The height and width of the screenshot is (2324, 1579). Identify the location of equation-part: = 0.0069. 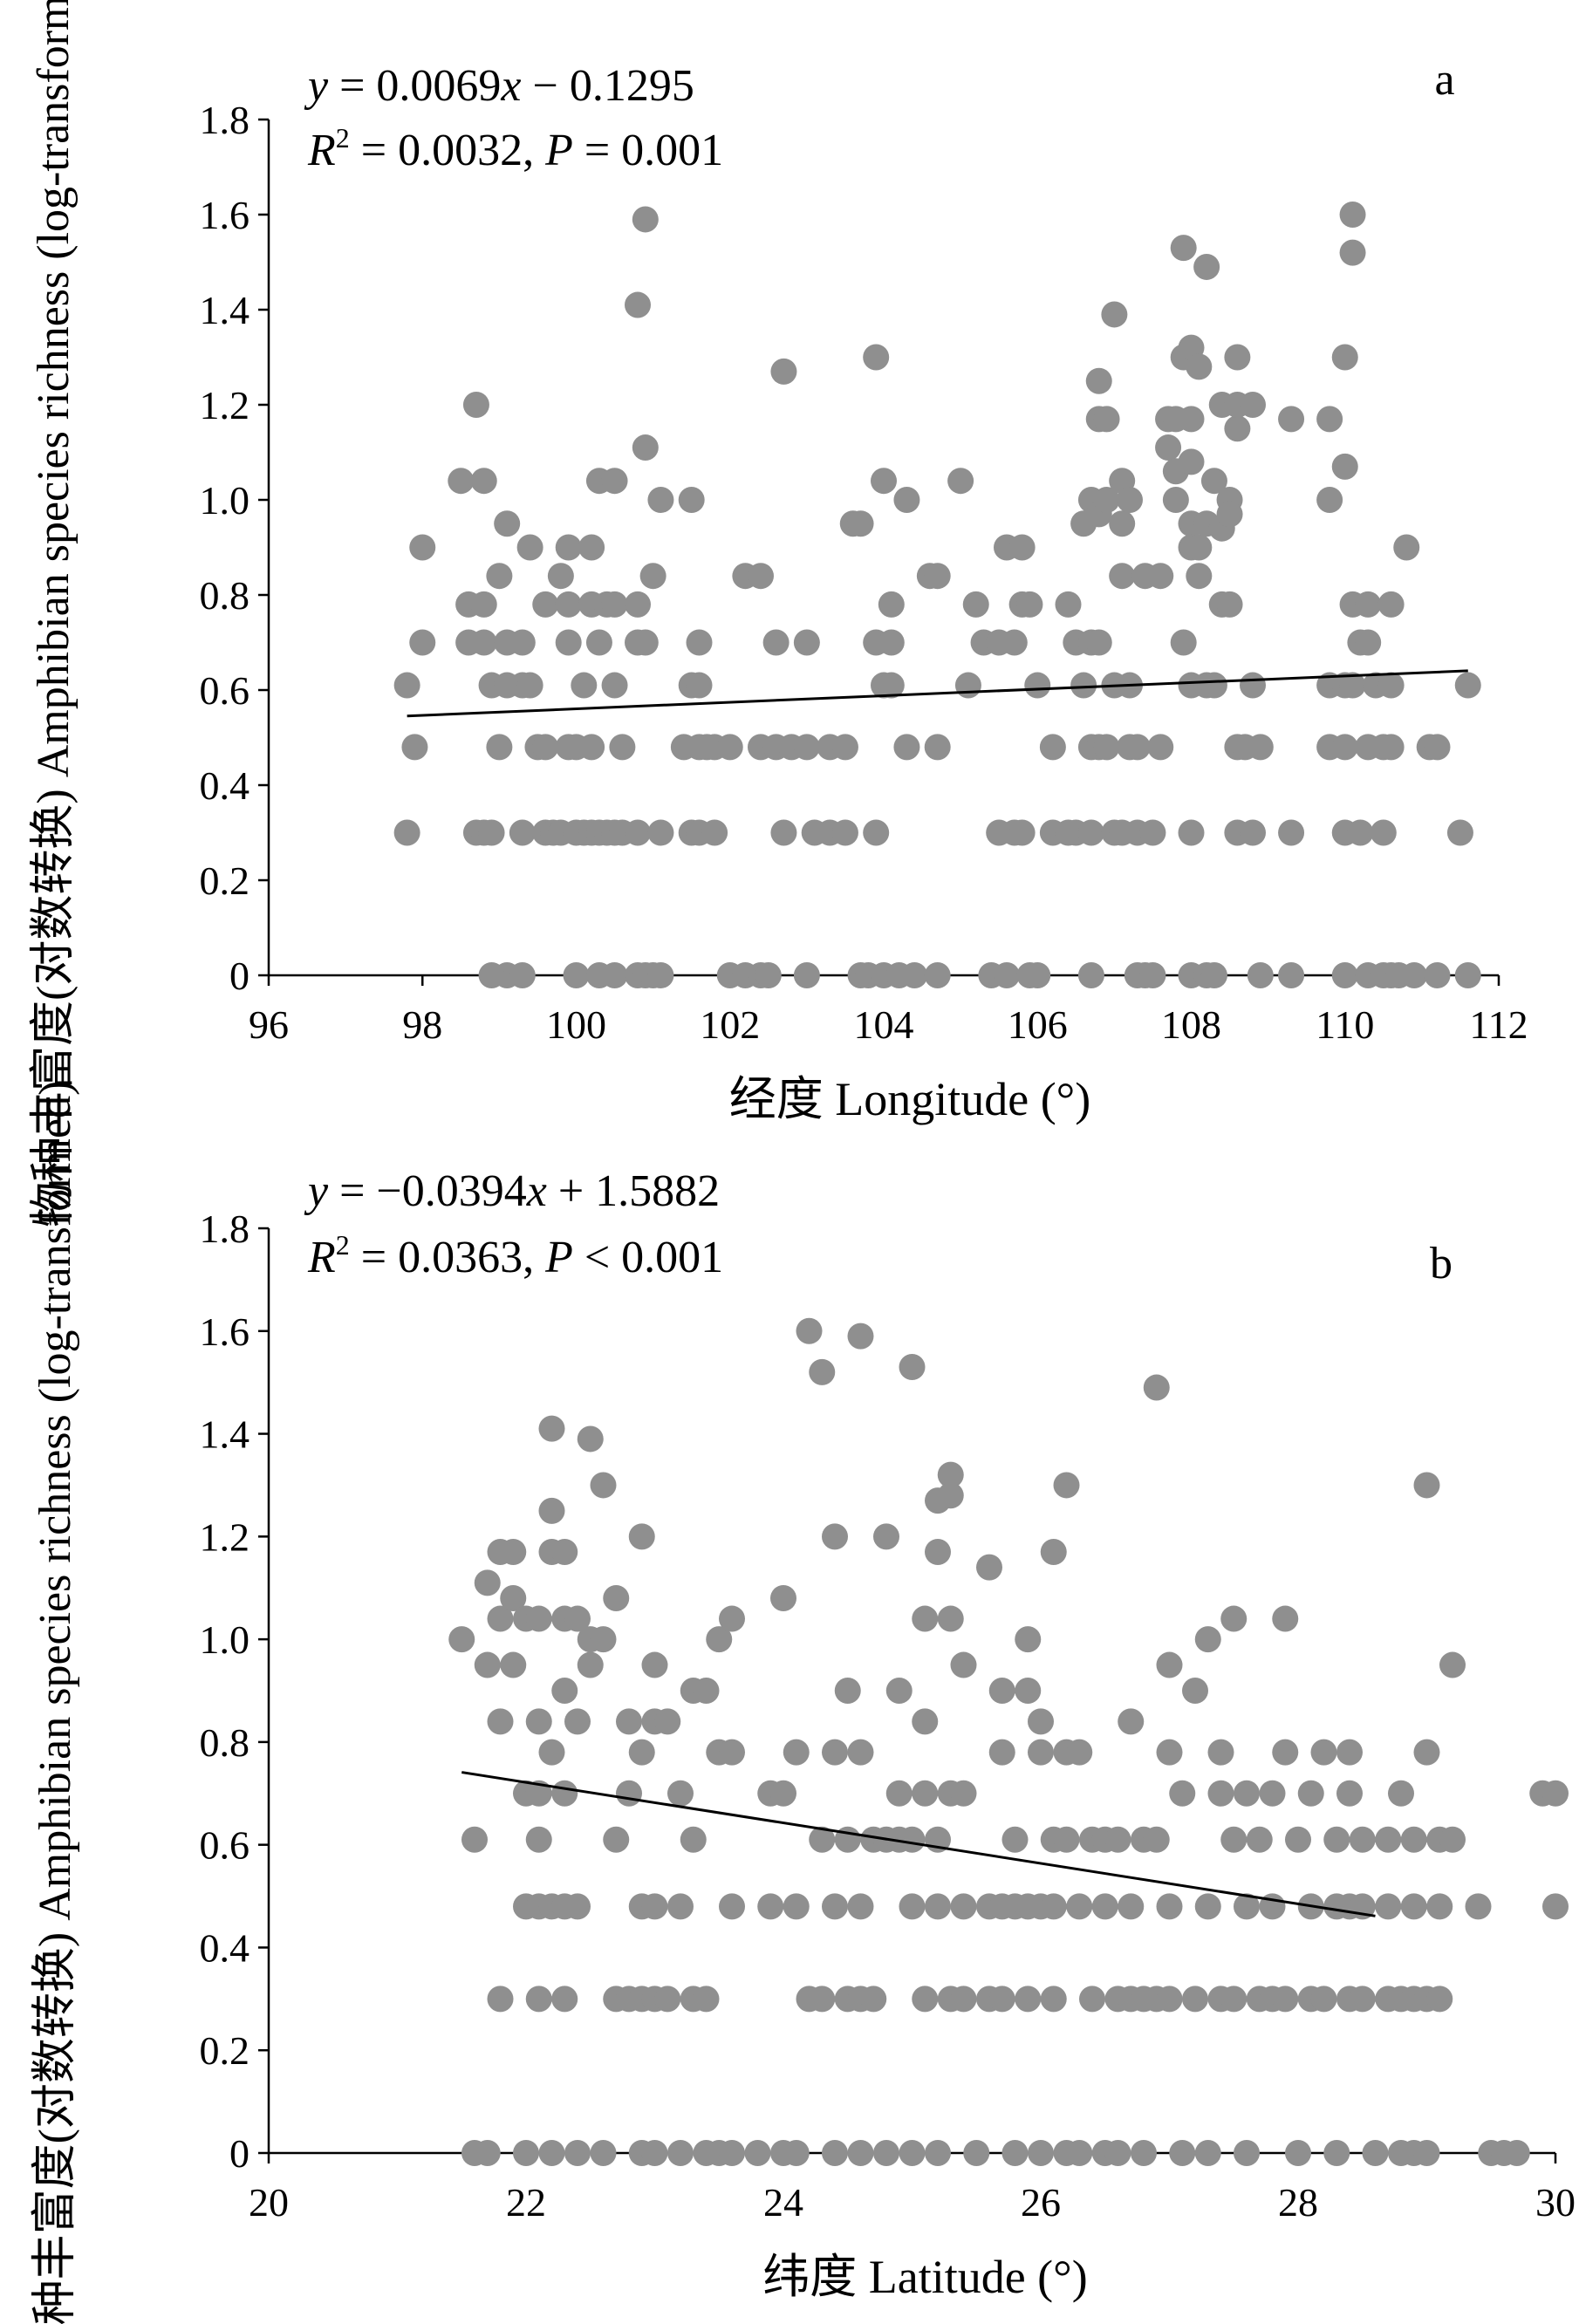
(414, 86).